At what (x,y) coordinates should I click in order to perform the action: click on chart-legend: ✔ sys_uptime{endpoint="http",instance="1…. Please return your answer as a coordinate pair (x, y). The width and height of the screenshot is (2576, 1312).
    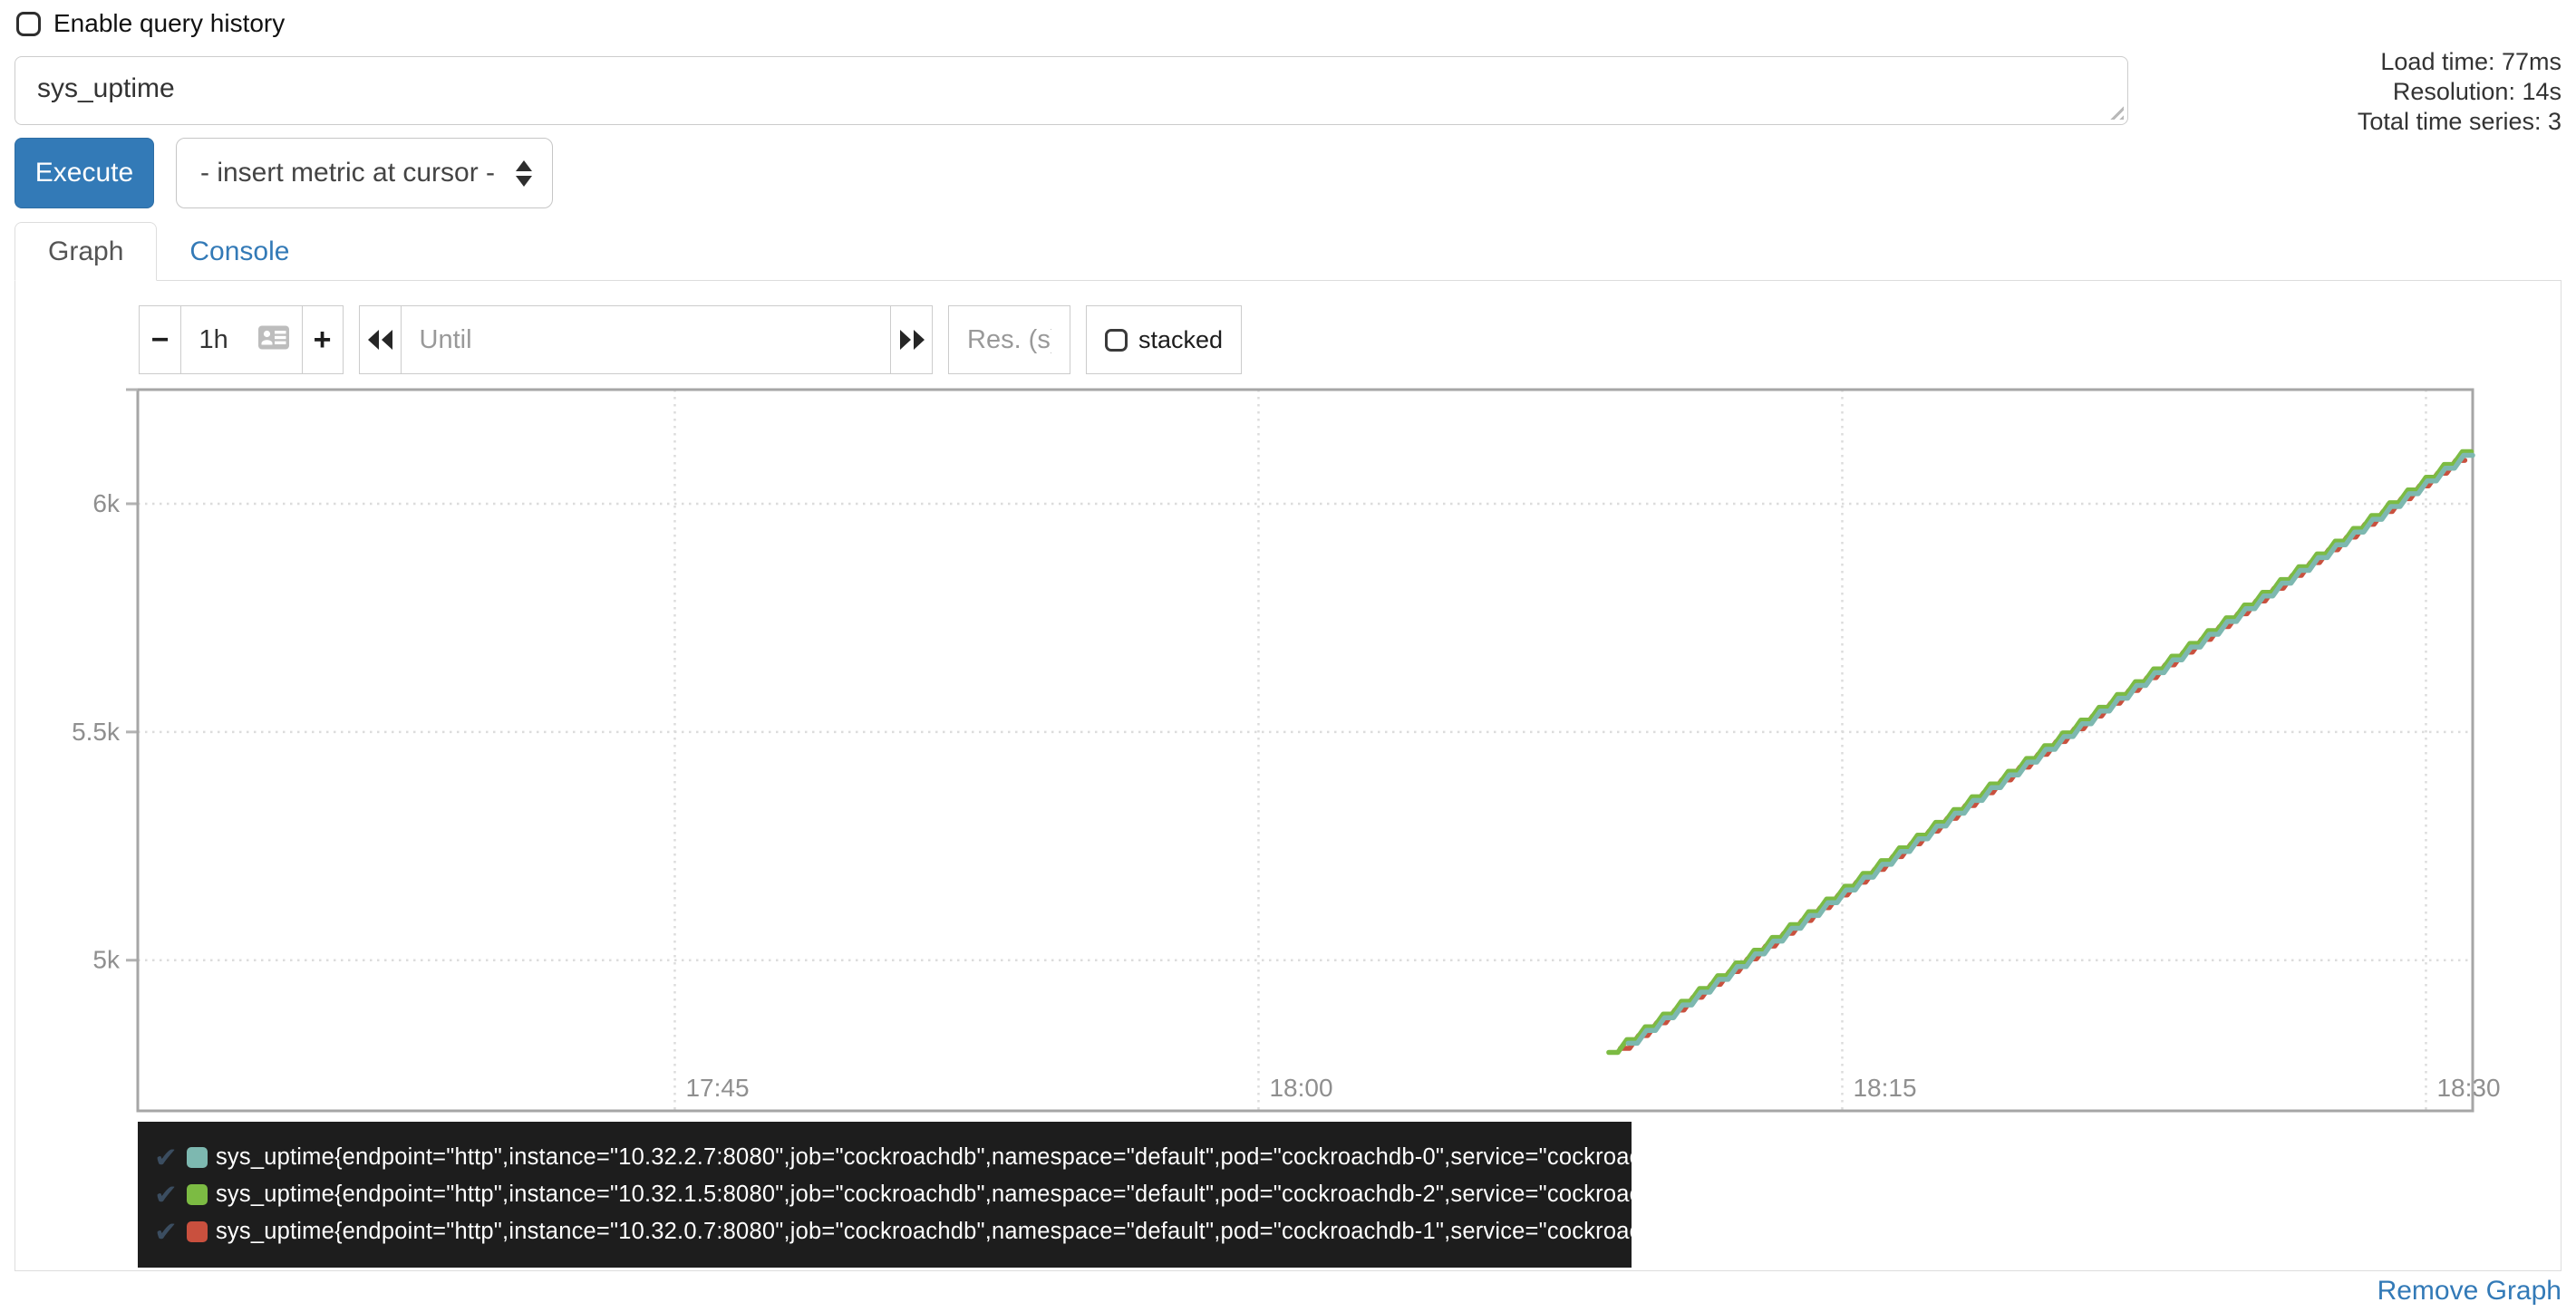
    Looking at the image, I should click on (917, 1195).